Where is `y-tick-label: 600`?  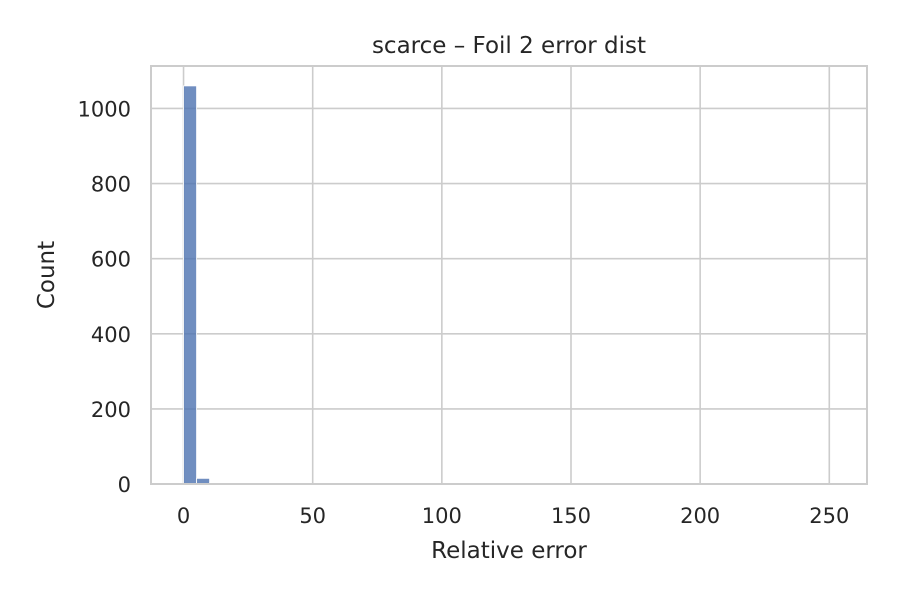 y-tick-label: 600 is located at coordinates (111, 260).